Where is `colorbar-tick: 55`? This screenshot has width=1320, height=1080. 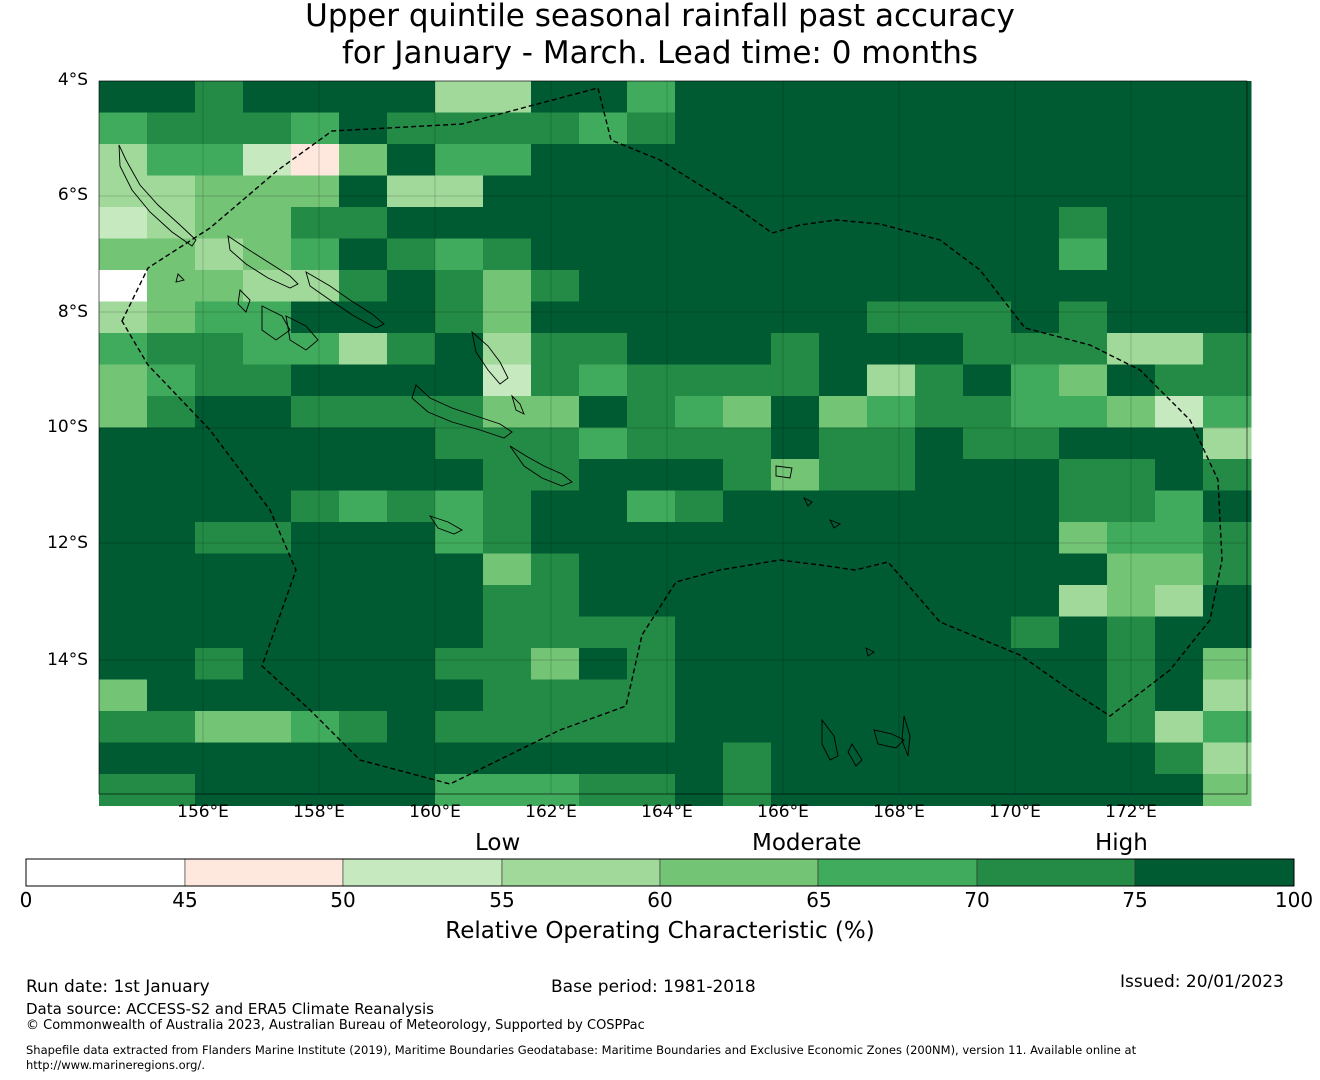
colorbar-tick: 55 is located at coordinates (502, 900).